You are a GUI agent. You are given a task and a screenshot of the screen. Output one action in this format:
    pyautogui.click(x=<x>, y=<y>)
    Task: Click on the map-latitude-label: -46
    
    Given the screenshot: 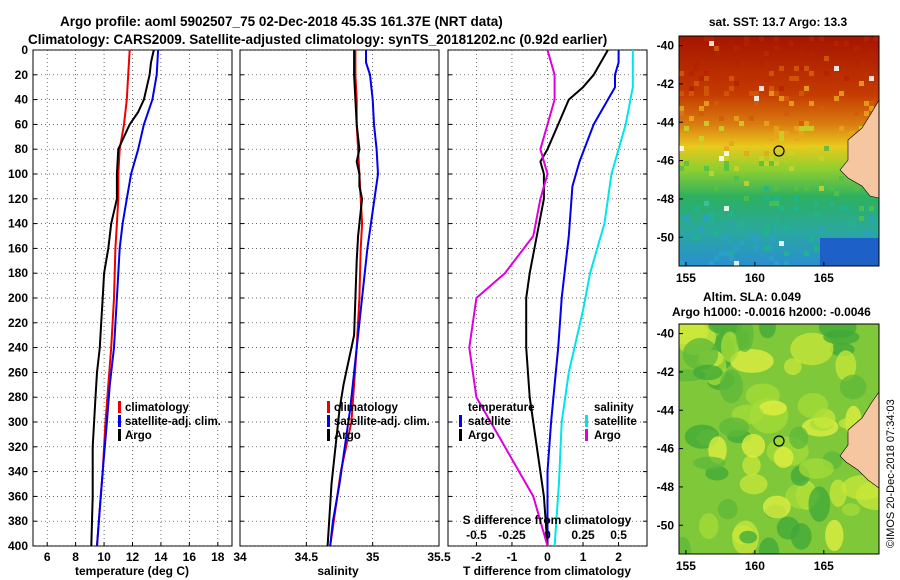 What is the action you would take?
    pyautogui.click(x=666, y=449)
    